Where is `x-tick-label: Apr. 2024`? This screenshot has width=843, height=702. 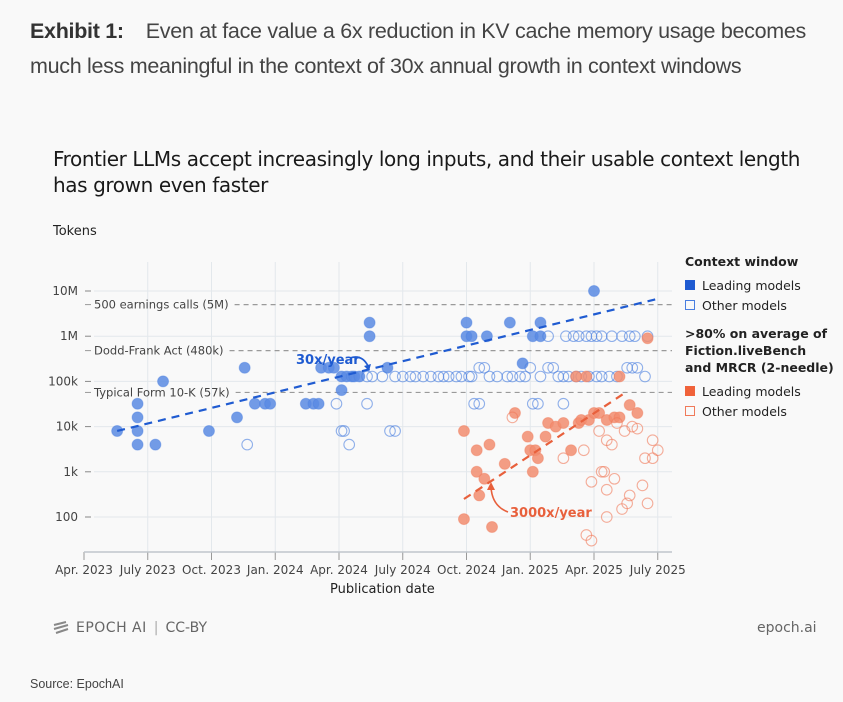
x-tick-label: Apr. 2024 is located at coordinates (339, 570).